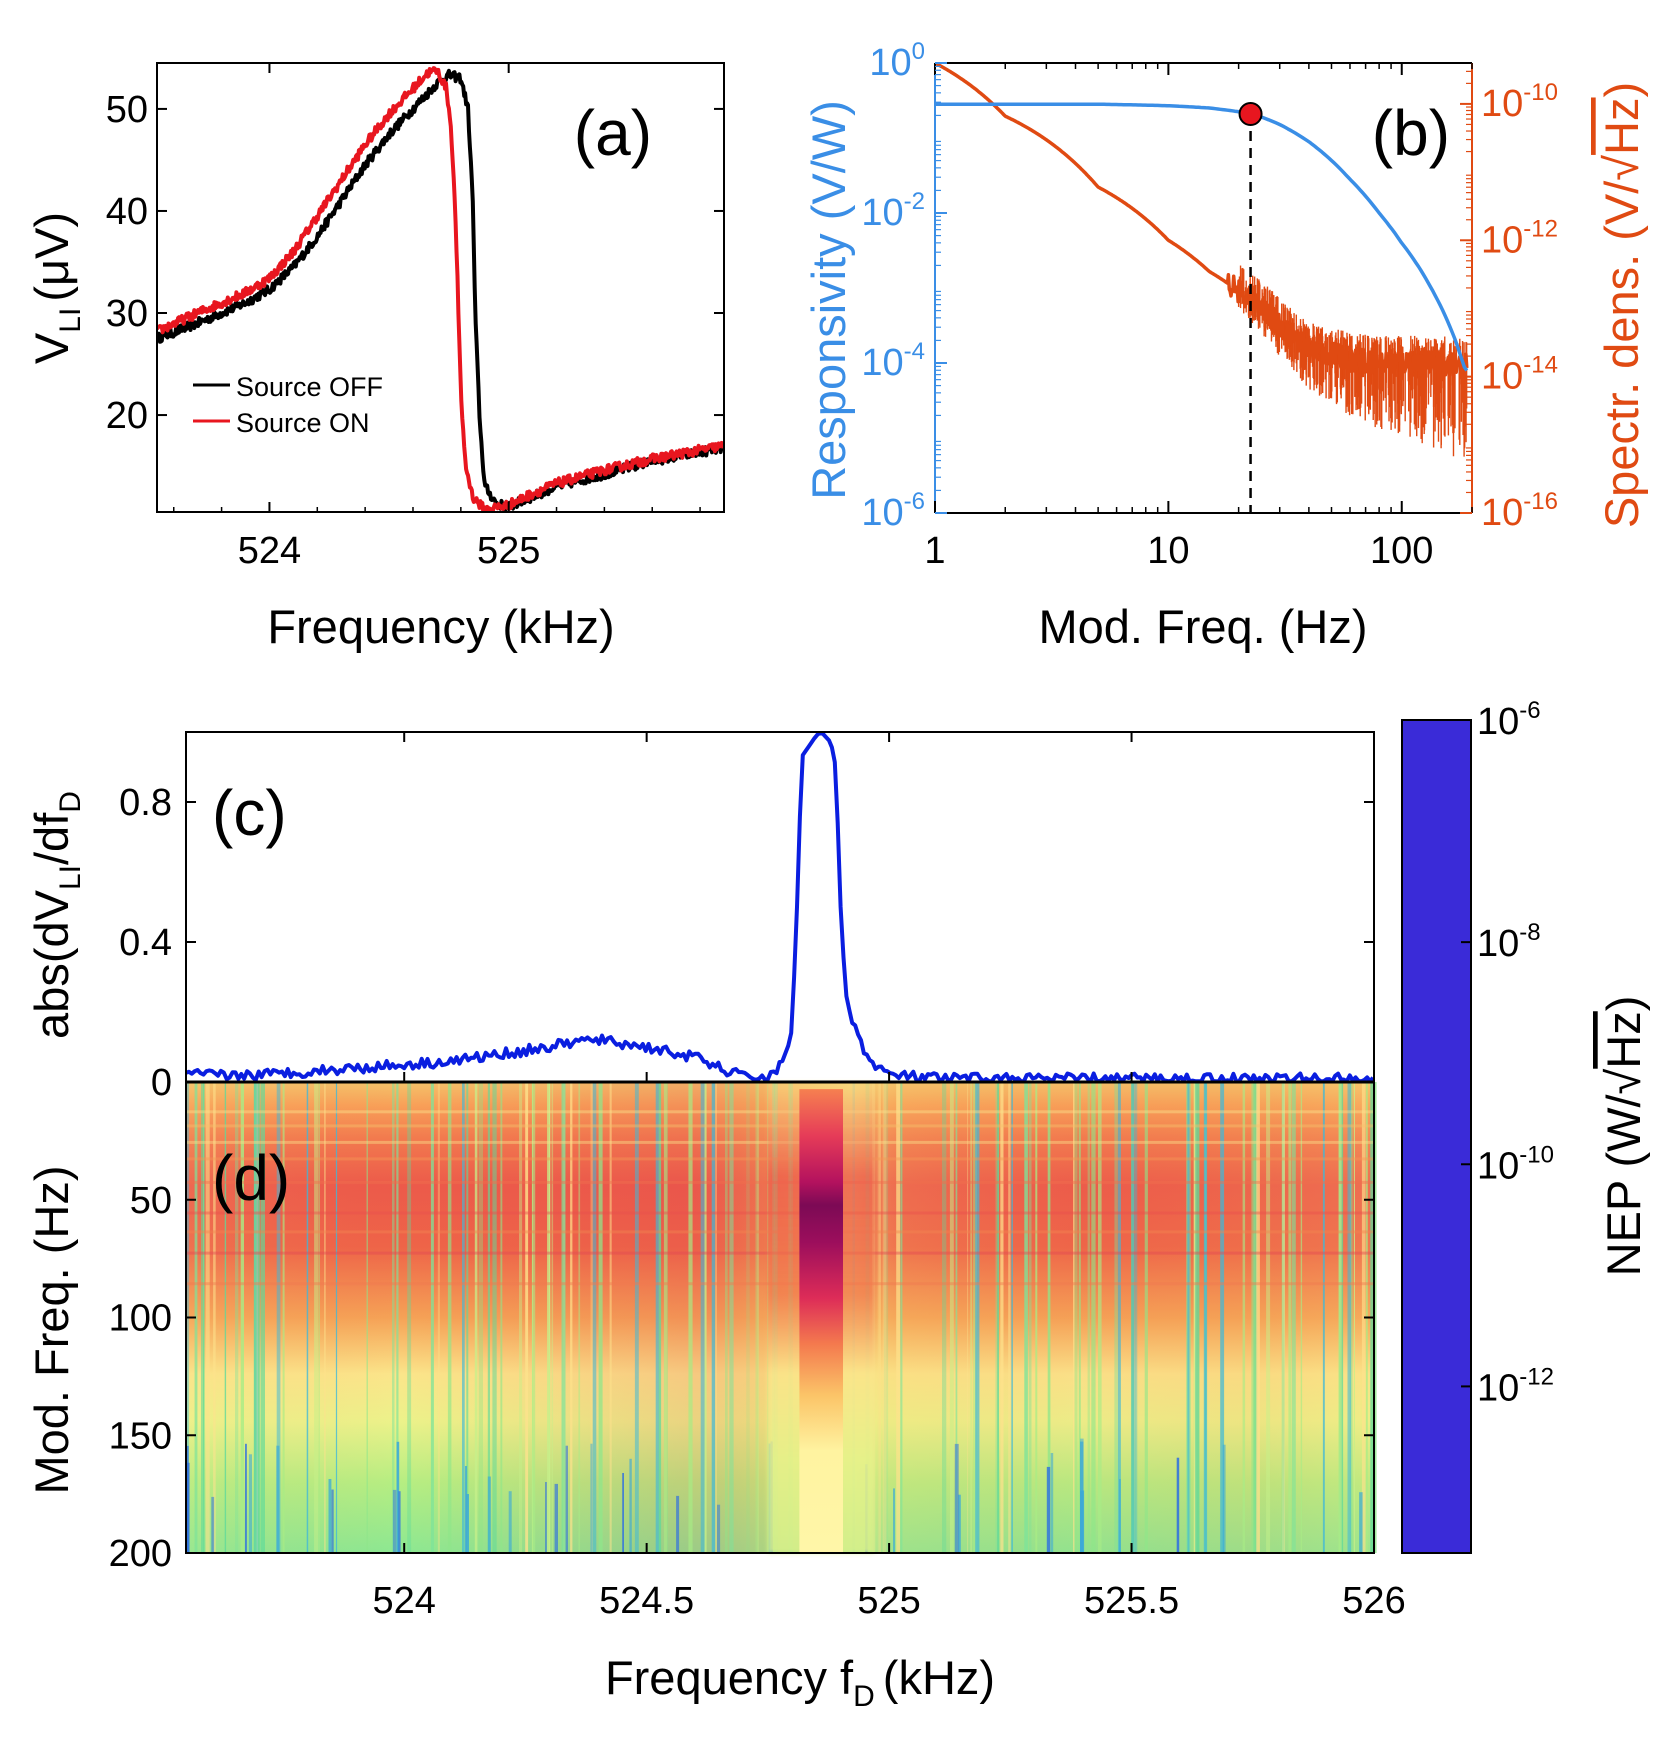  I want to click on panel-b-right-tick-label: 10-12, so click(1519, 238).